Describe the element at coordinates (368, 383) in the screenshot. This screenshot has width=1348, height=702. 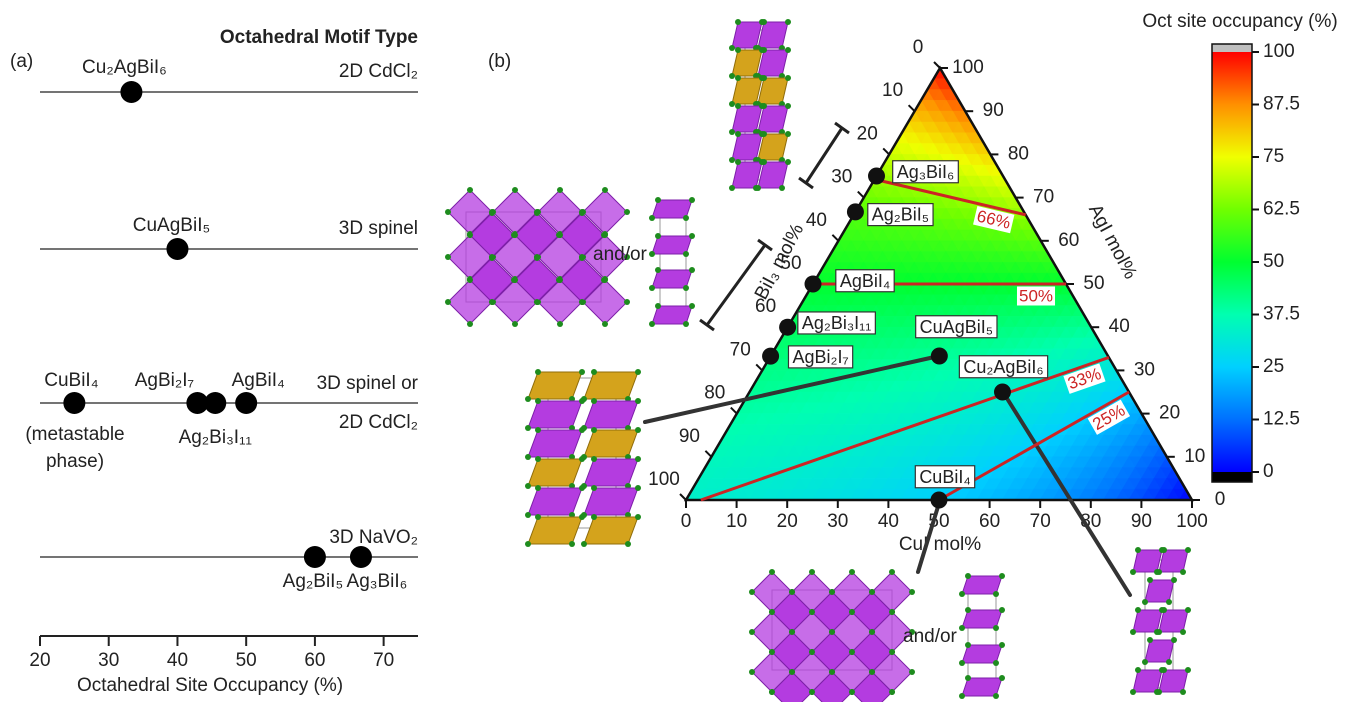
I see `motif-label: 3D spinel or` at that location.